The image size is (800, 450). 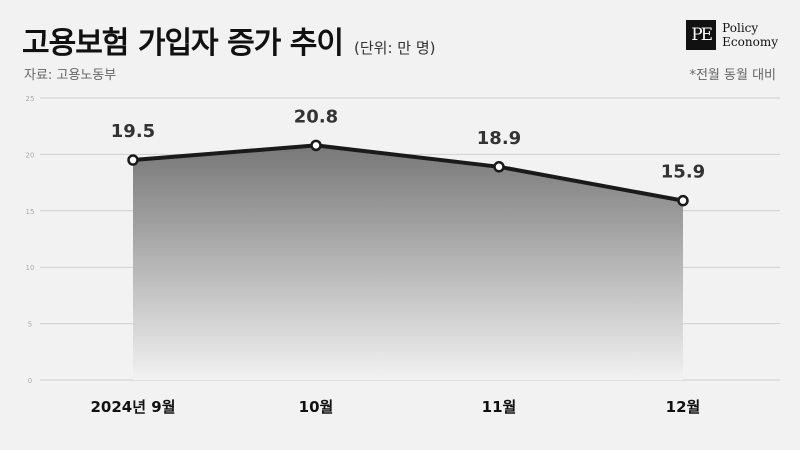 I want to click on y-tick-label: 20, so click(x=30, y=155).